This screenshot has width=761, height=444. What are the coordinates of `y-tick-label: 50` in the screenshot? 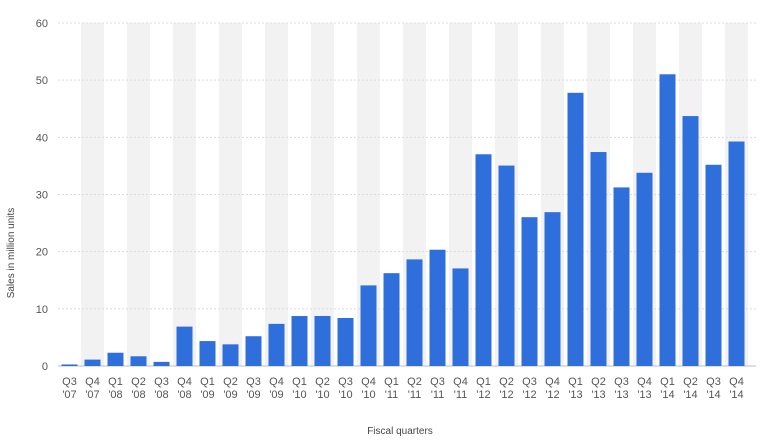 It's located at (42, 81).